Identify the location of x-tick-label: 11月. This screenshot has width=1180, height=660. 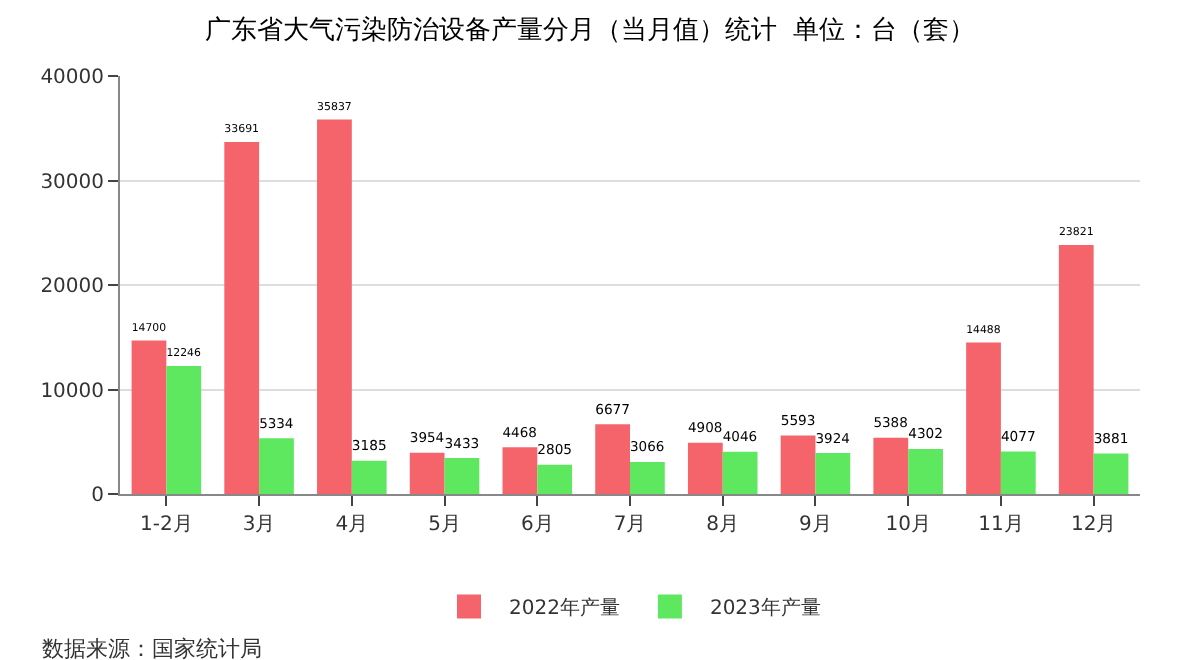
(1001, 525).